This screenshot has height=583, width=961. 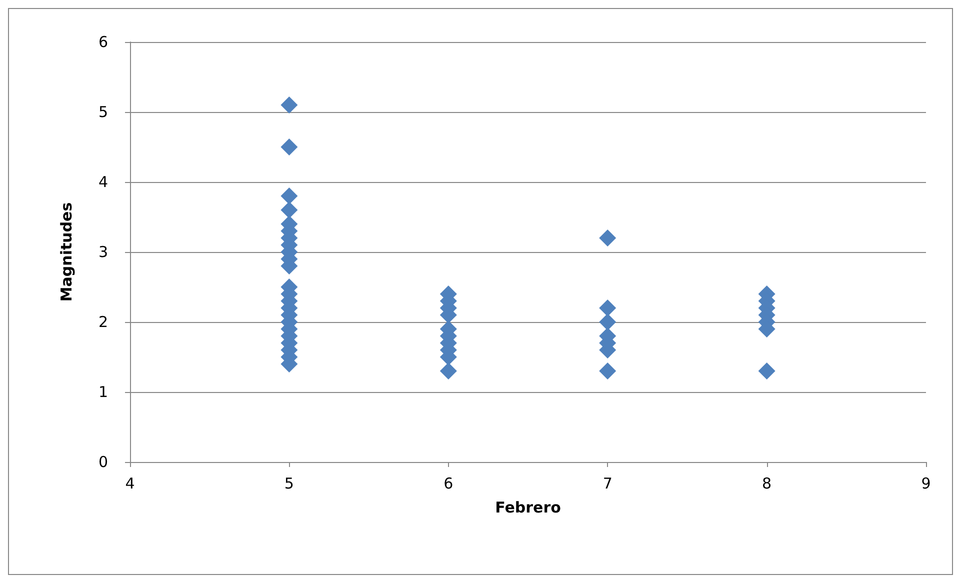 What do you see at coordinates (103, 182) in the screenshot?
I see `y-tick-label: 4` at bounding box center [103, 182].